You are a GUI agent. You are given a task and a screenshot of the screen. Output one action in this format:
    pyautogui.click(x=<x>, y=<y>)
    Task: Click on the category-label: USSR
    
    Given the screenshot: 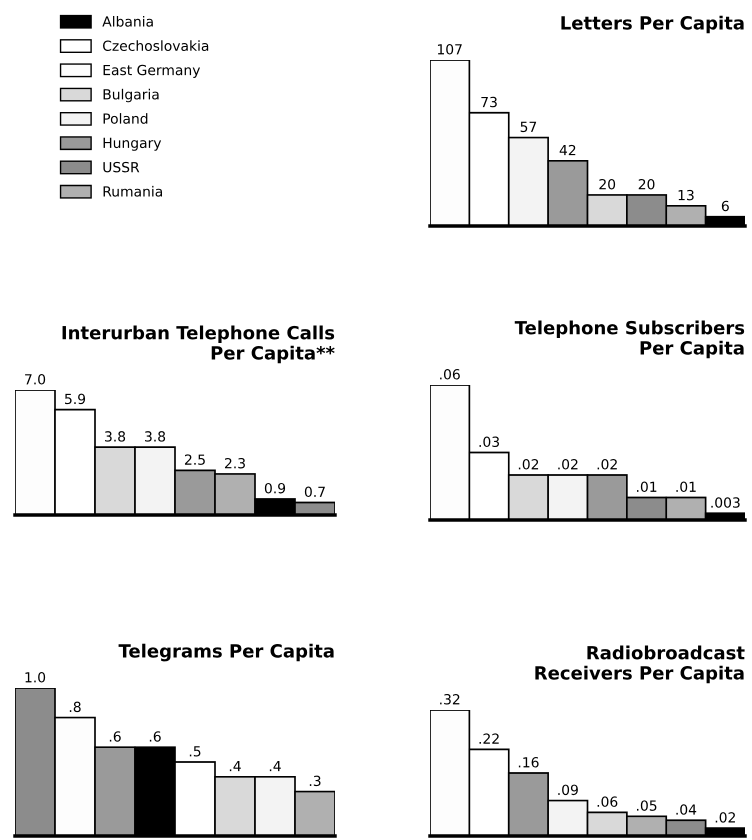 What is the action you would take?
    pyautogui.click(x=121, y=167)
    